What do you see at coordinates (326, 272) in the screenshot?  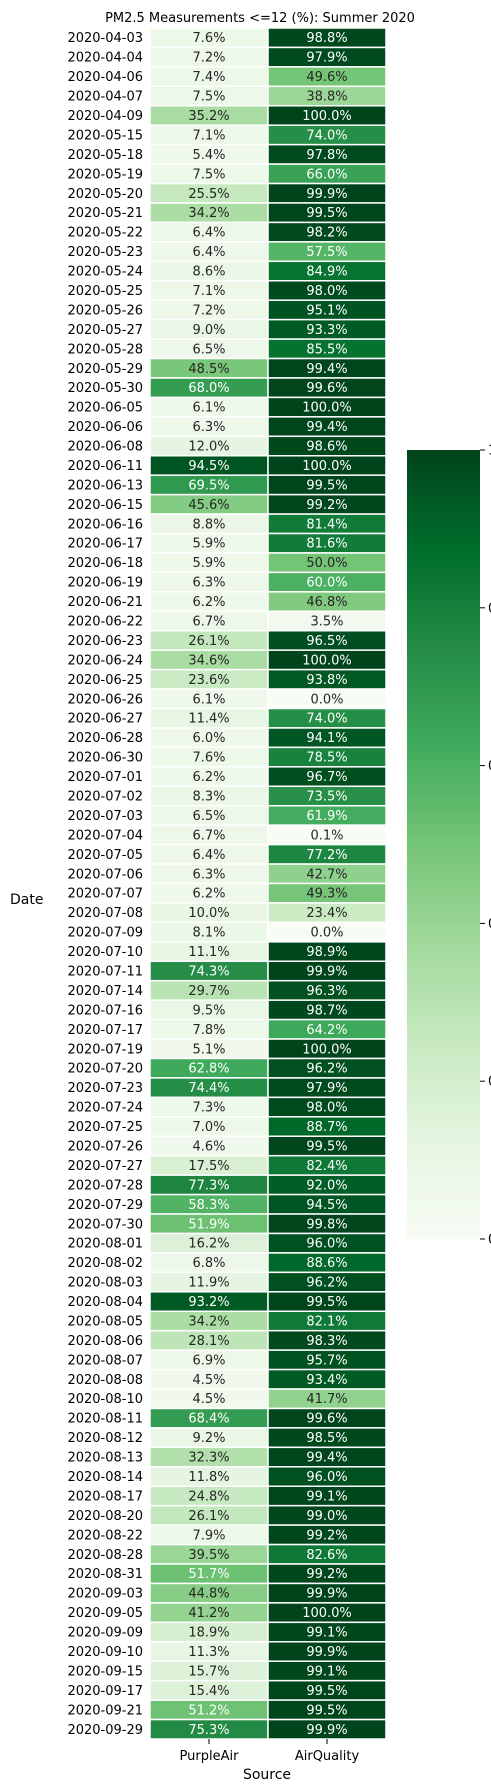 I see `cell-value-label: 84.9%` at bounding box center [326, 272].